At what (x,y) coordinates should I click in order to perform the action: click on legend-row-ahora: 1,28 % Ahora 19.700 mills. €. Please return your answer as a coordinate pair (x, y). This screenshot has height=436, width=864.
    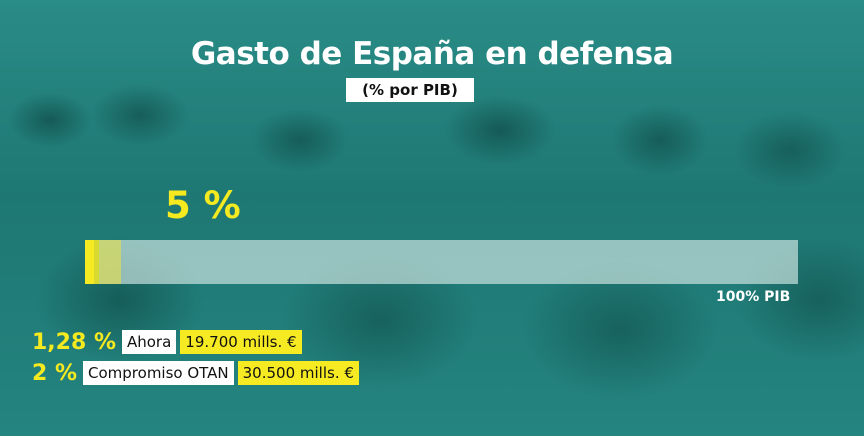
    Looking at the image, I should click on (167, 342).